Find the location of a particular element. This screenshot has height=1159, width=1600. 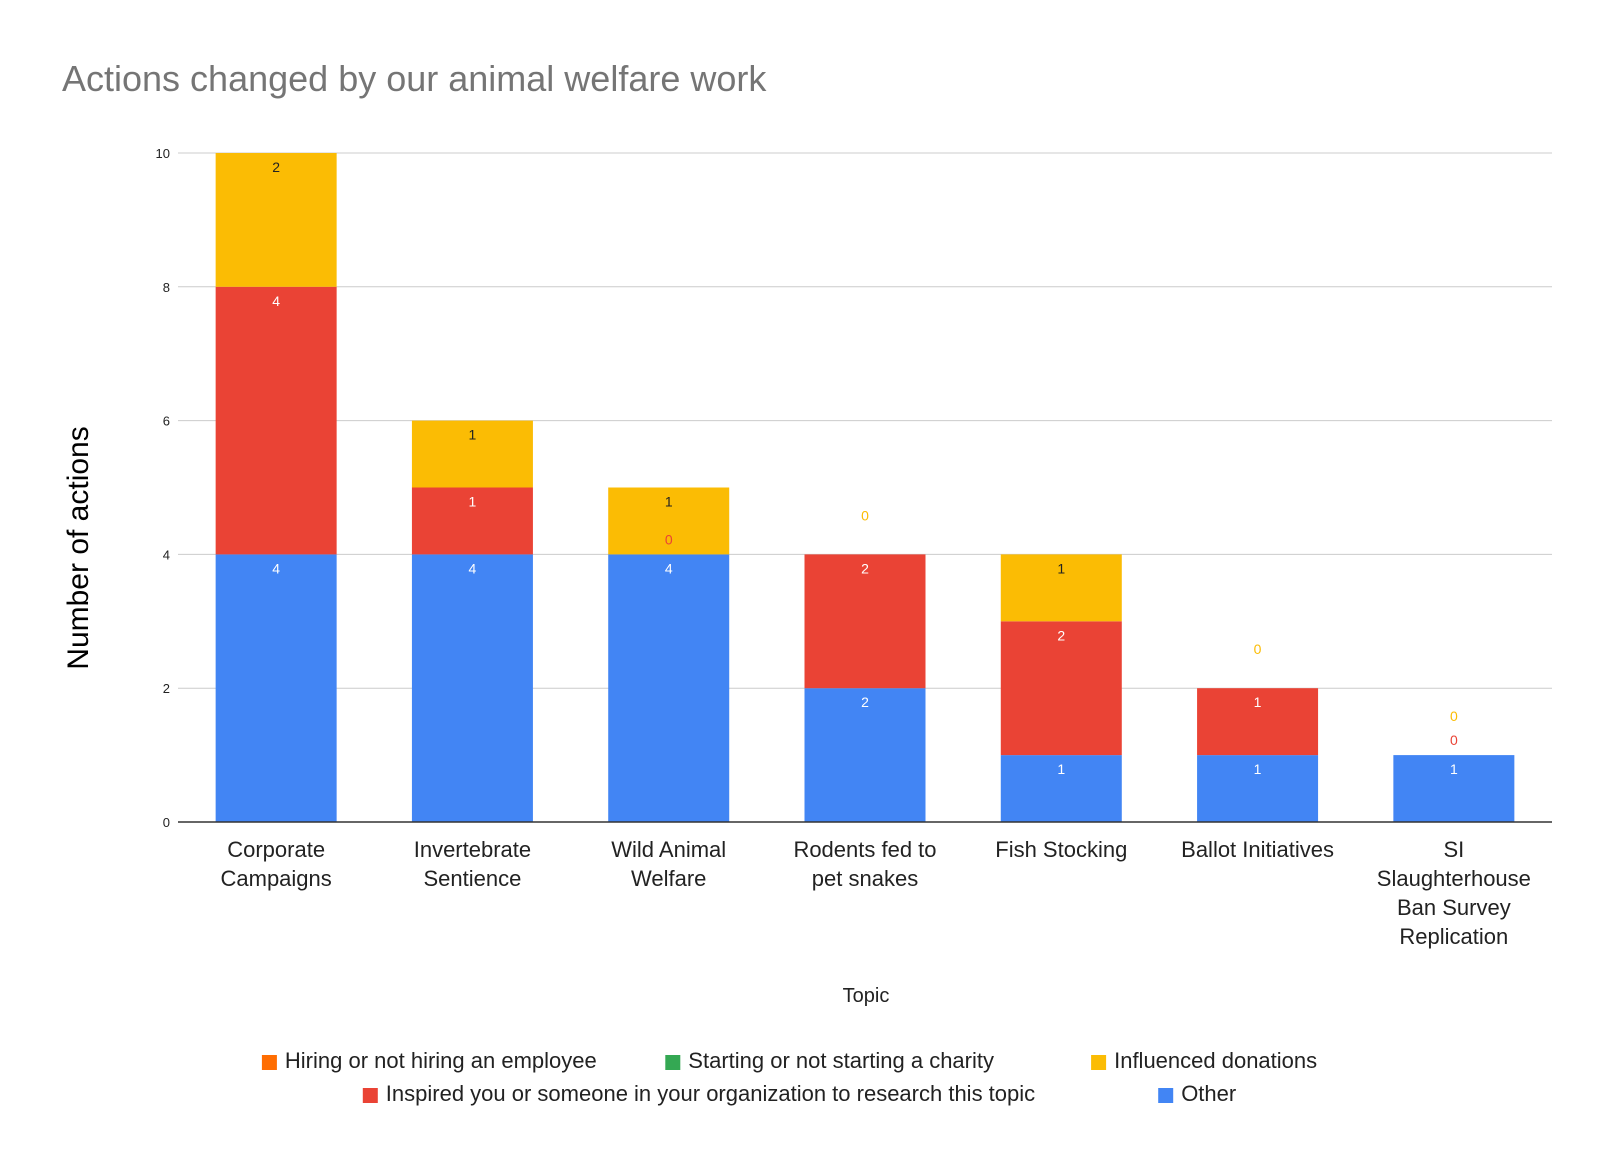

legend-label: Influenced donations is located at coordinates (1215, 1060).